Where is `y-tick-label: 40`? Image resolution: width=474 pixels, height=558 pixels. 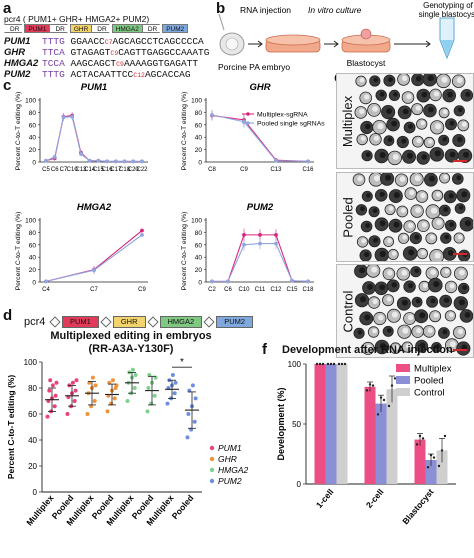 y-tick-label: 40 is located at coordinates (32, 440).